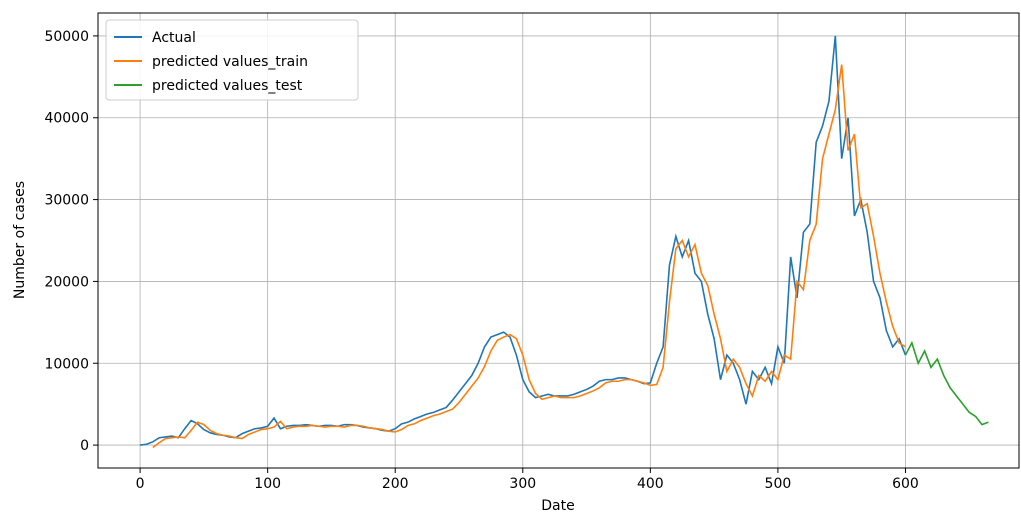 This screenshot has width=1021, height=520. Describe the element at coordinates (66, 37) in the screenshot. I see `y-tick-label: 50000` at that location.